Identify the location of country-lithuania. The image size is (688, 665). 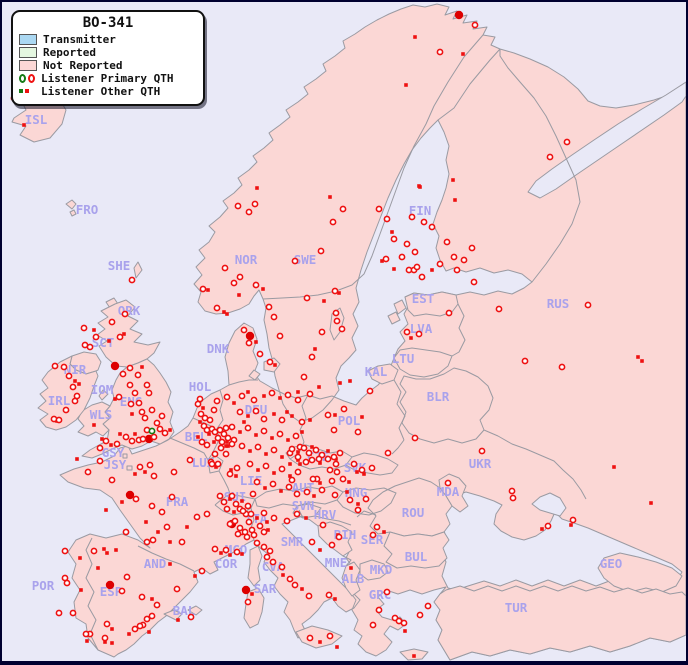
(423, 362).